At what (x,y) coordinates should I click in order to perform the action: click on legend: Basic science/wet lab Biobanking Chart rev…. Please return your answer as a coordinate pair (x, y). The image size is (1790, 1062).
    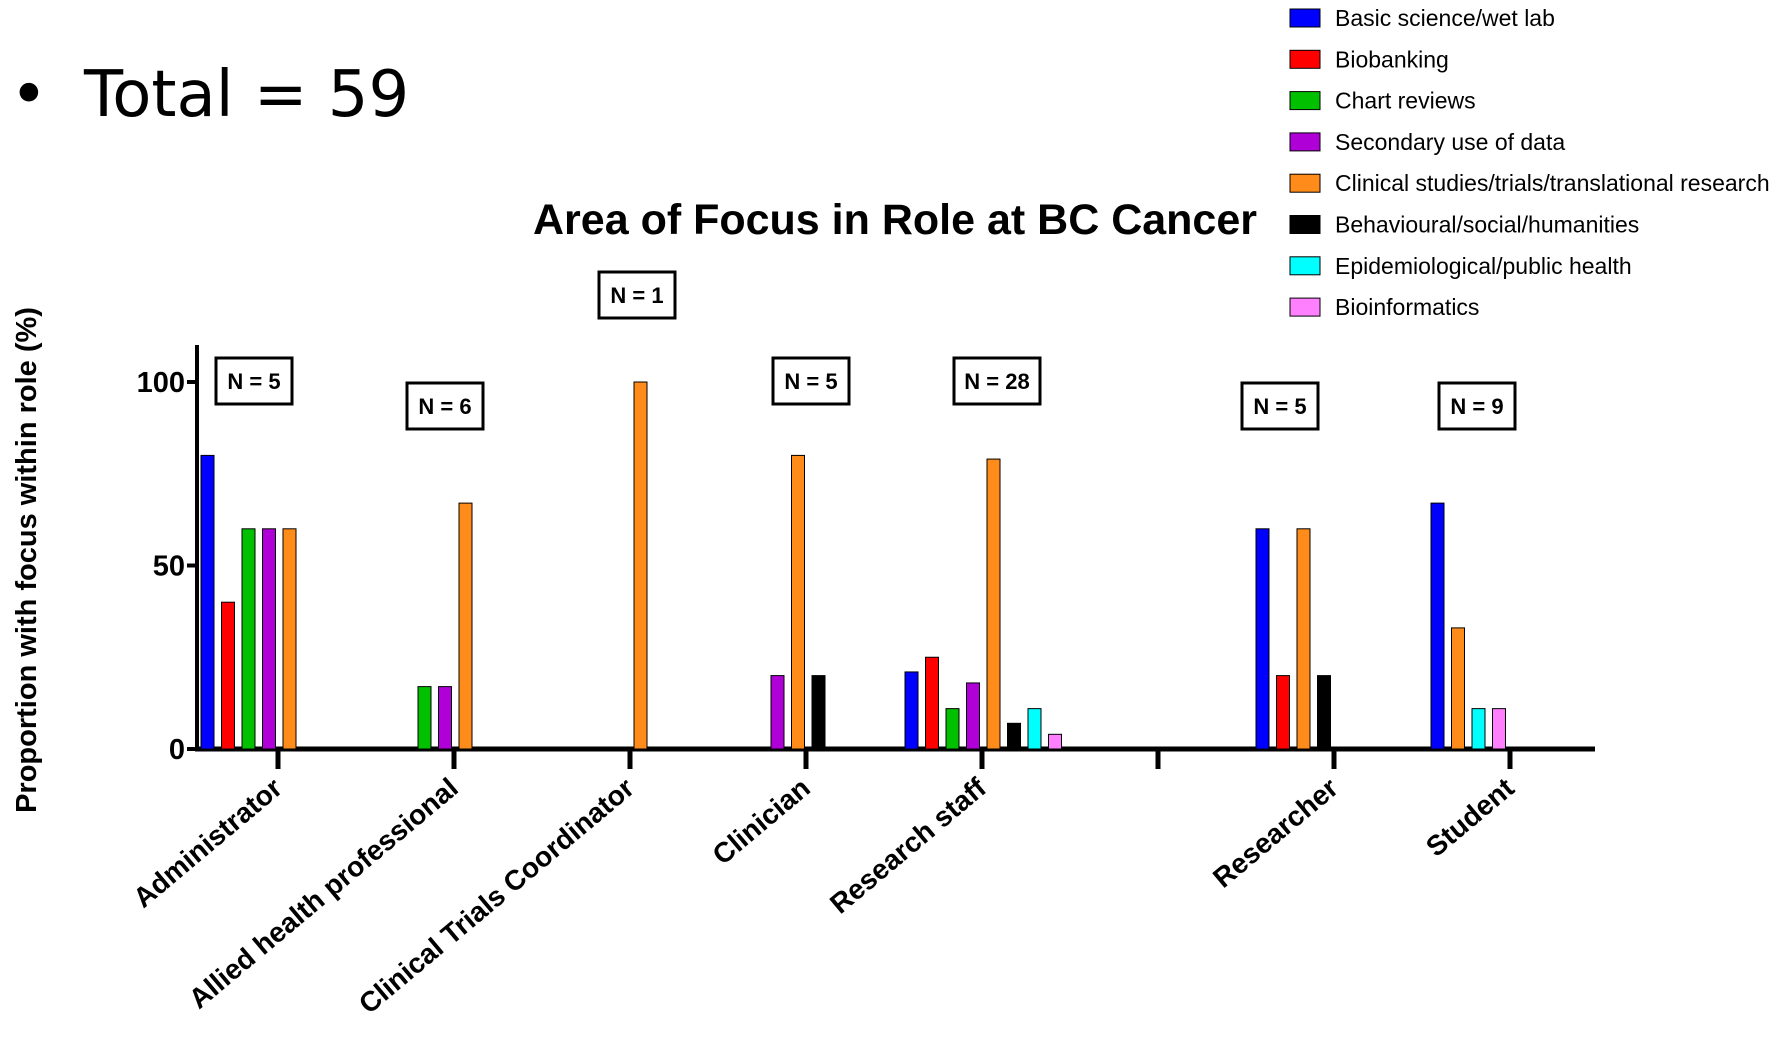
    Looking at the image, I should click on (1529, 162).